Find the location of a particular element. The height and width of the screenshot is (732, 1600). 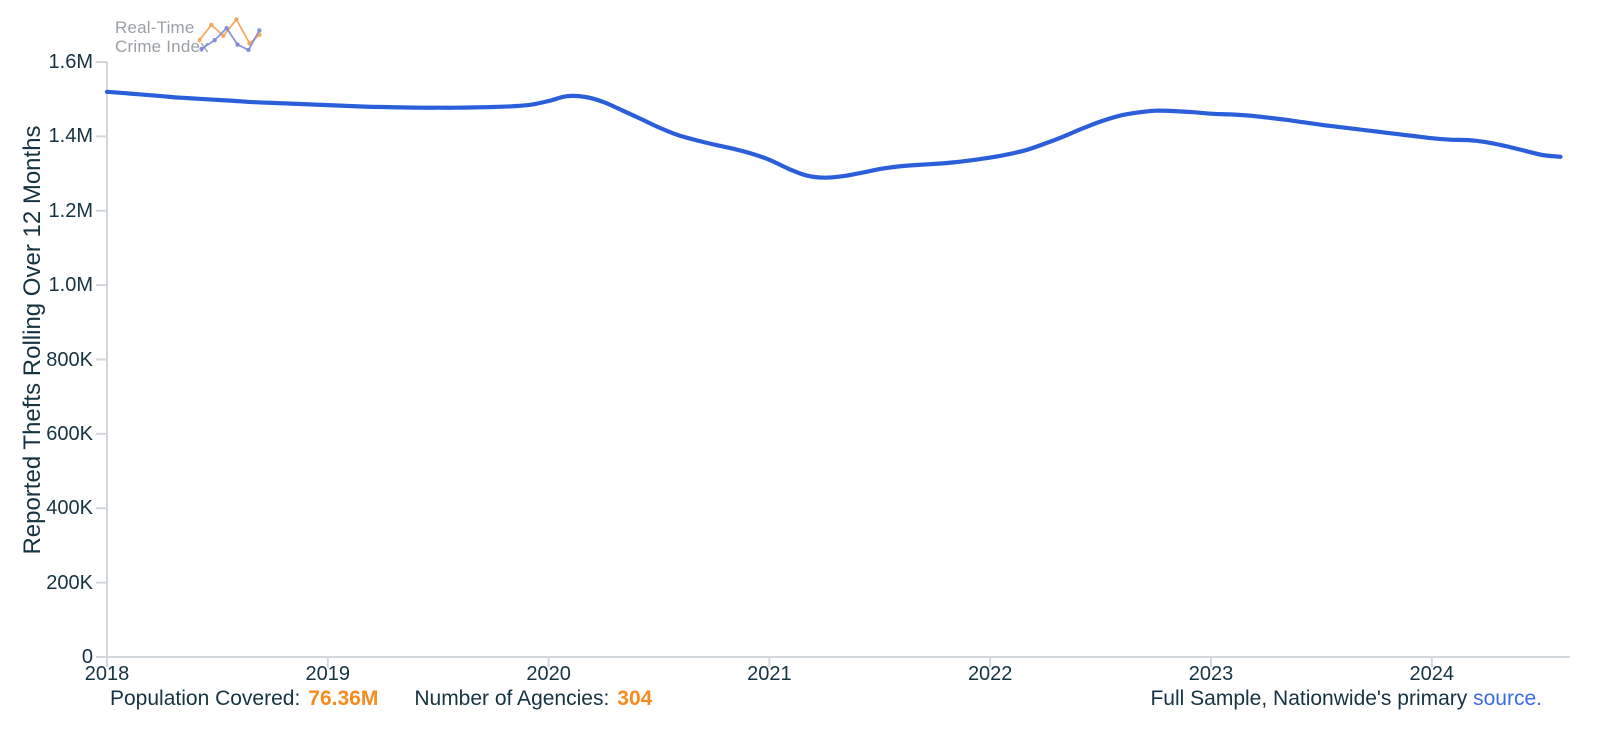

sample-note-period: . is located at coordinates (1539, 698).